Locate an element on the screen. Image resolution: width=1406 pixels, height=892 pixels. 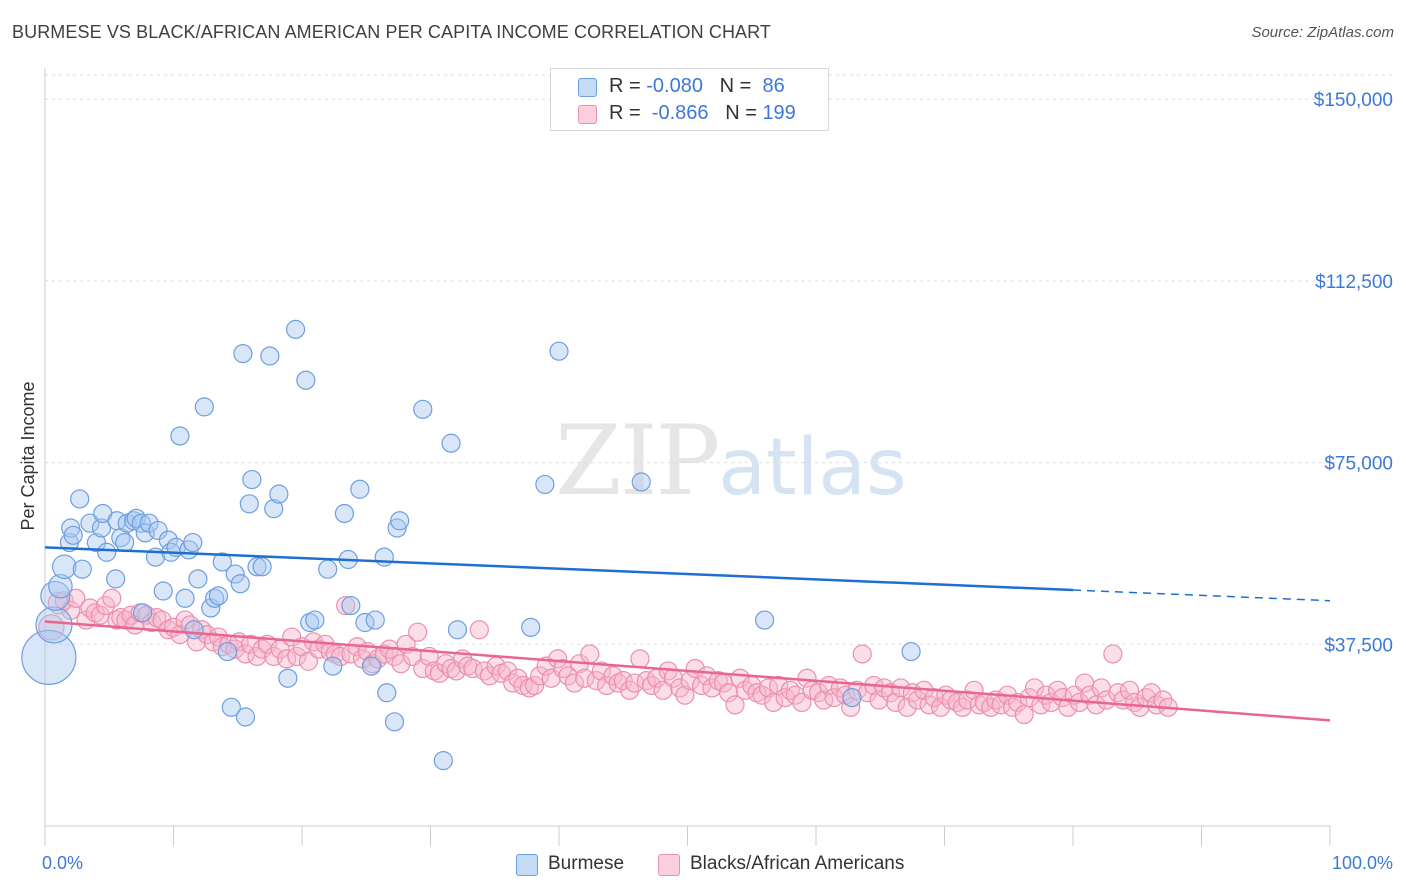
legend-label-burmese: Burmese is located at coordinates (586, 863).